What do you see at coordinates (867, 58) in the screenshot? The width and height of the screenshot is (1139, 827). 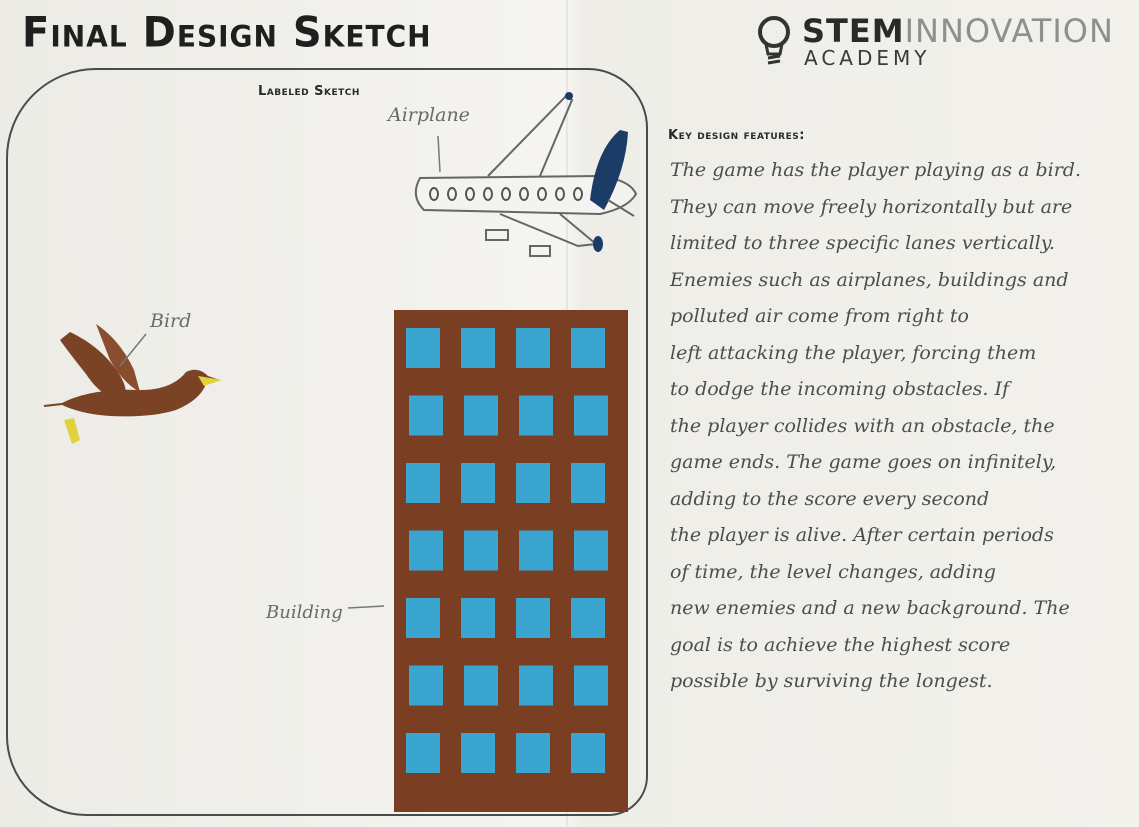 I see `logo-academy-text: ACADEMY` at bounding box center [867, 58].